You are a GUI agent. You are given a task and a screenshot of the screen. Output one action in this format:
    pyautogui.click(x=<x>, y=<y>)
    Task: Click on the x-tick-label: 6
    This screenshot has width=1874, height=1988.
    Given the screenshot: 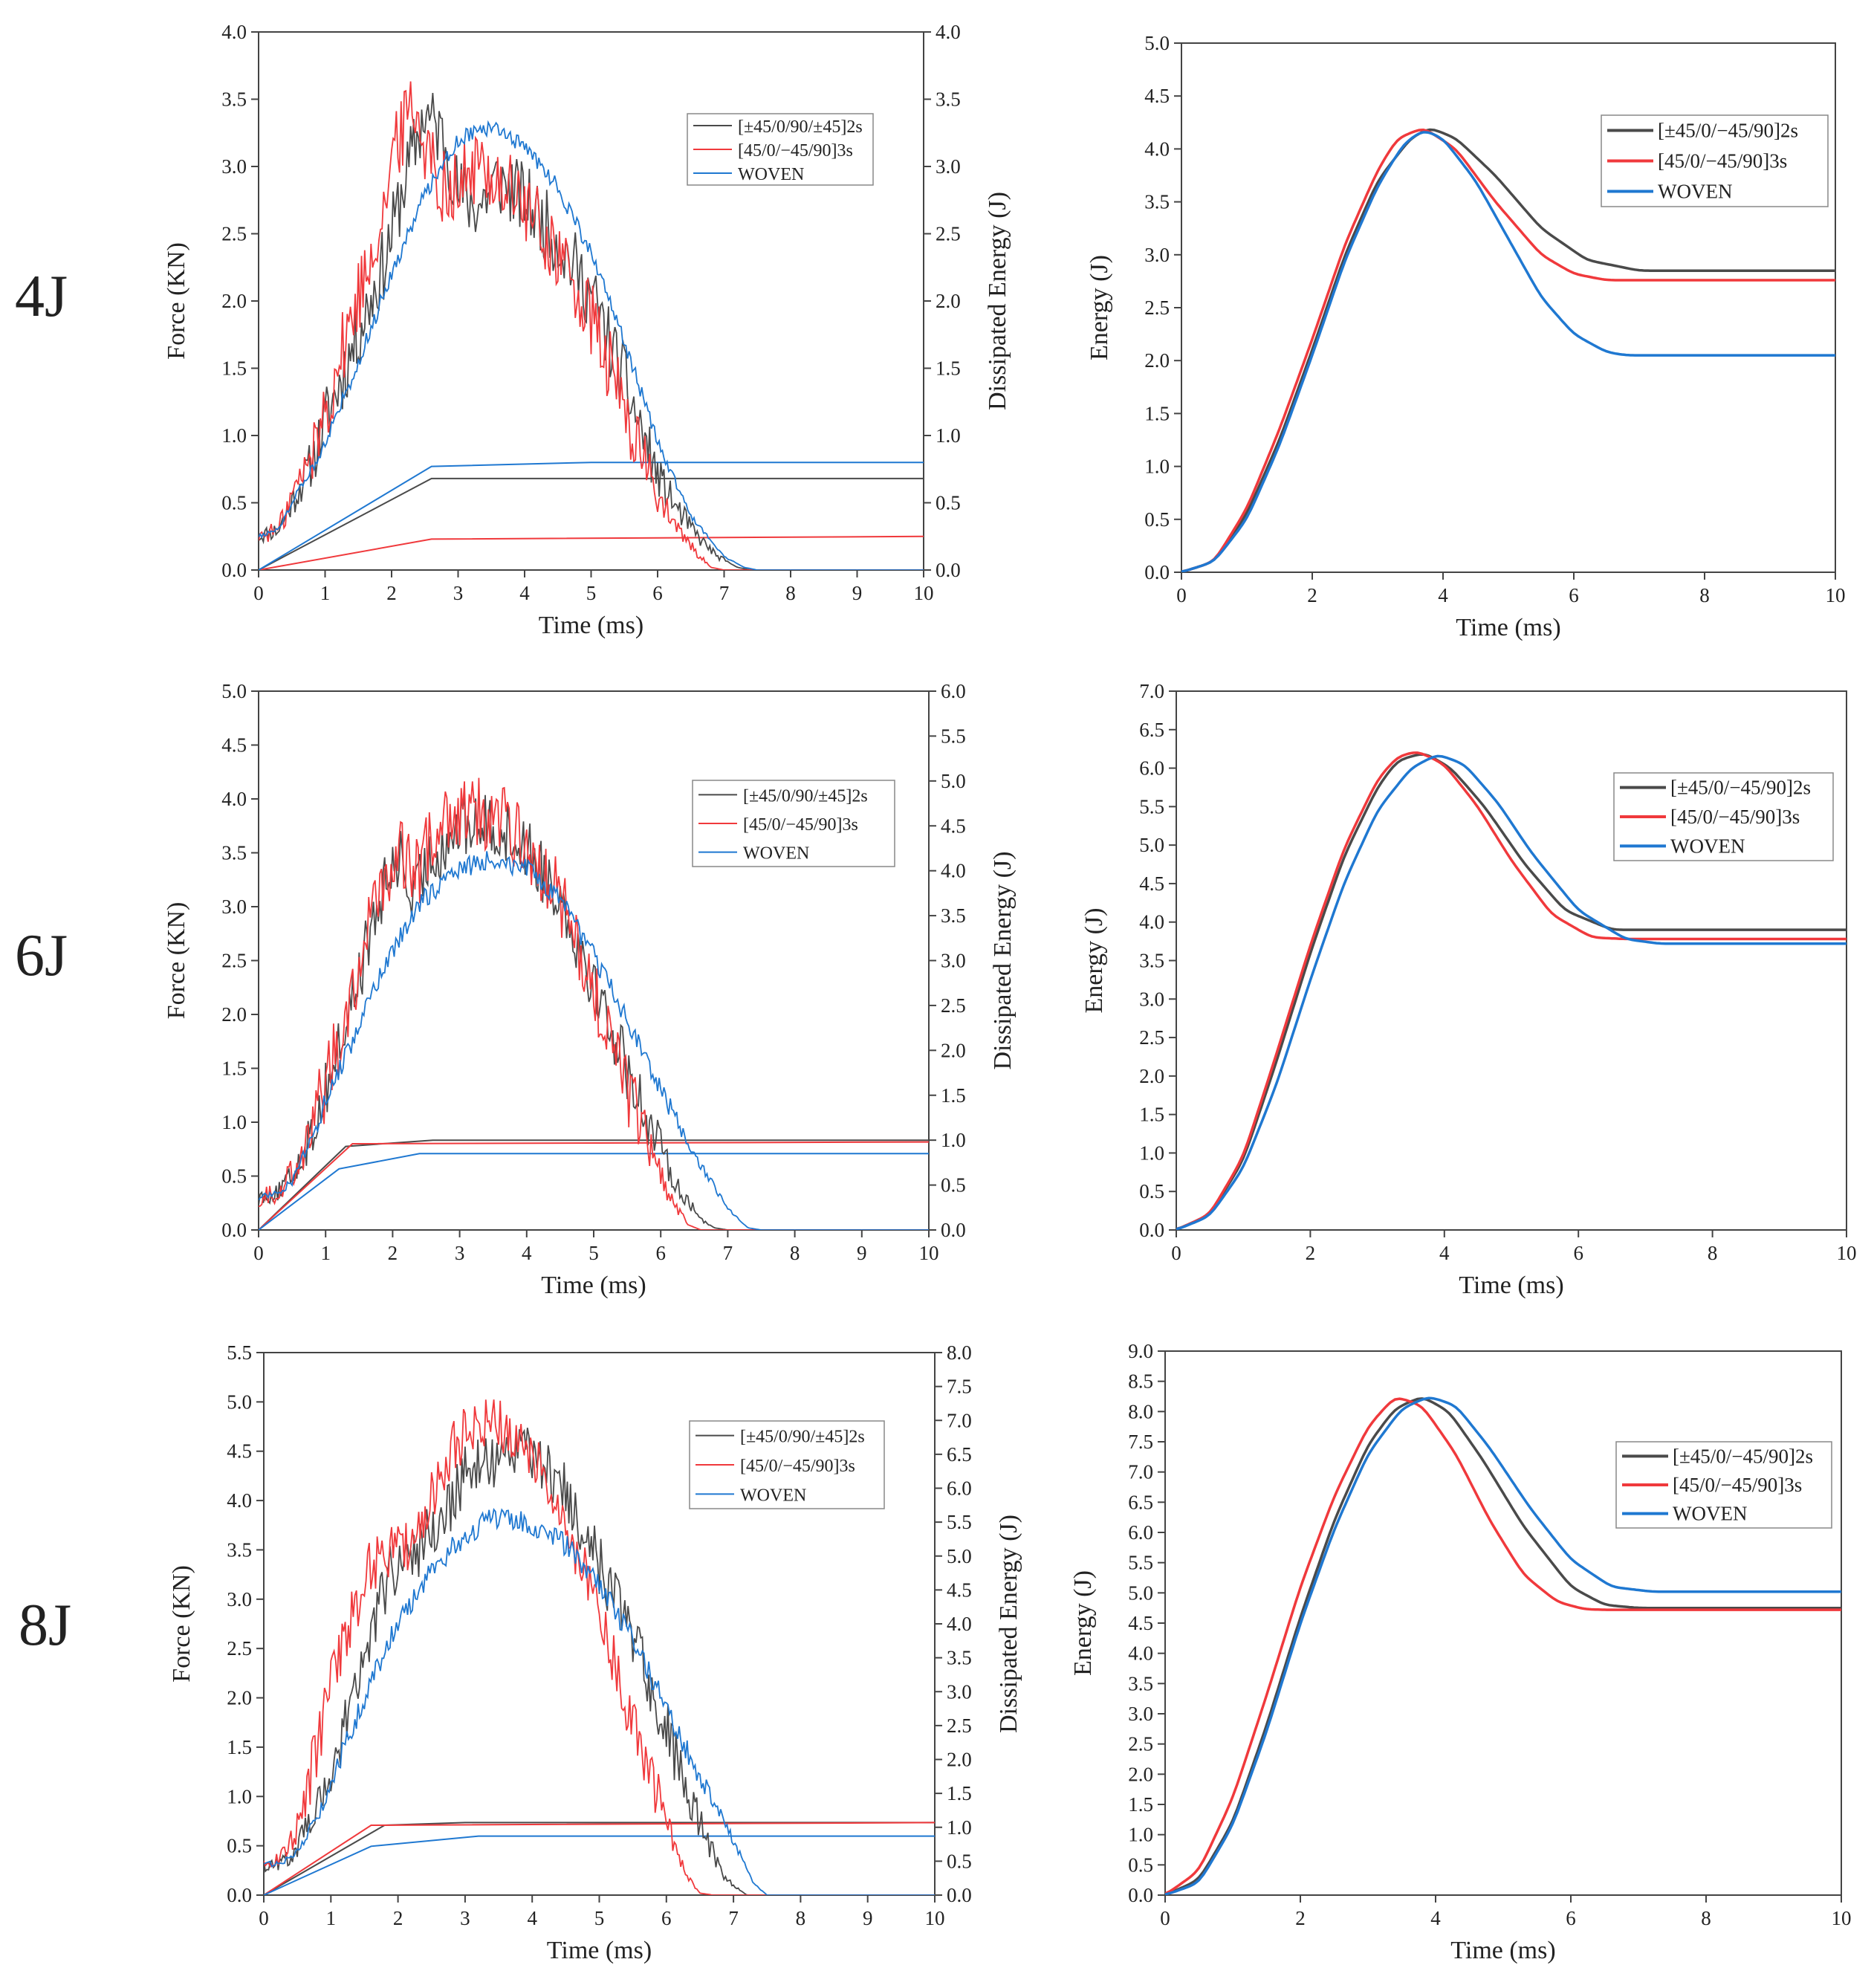 What is the action you would take?
    pyautogui.click(x=657, y=593)
    